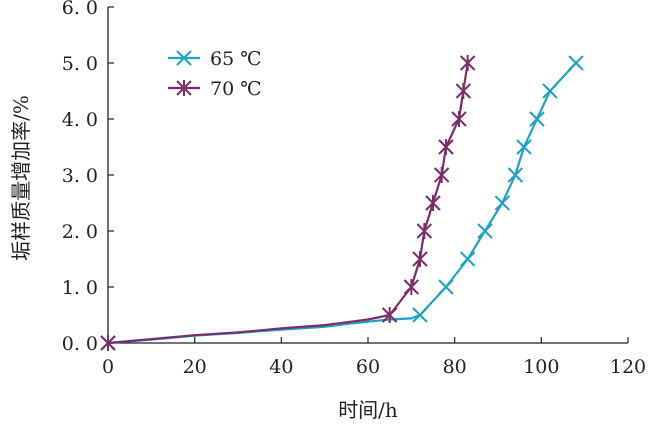 The width and height of the screenshot is (657, 433). What do you see at coordinates (541, 367) in the screenshot?
I see `x-tick-label: 100` at bounding box center [541, 367].